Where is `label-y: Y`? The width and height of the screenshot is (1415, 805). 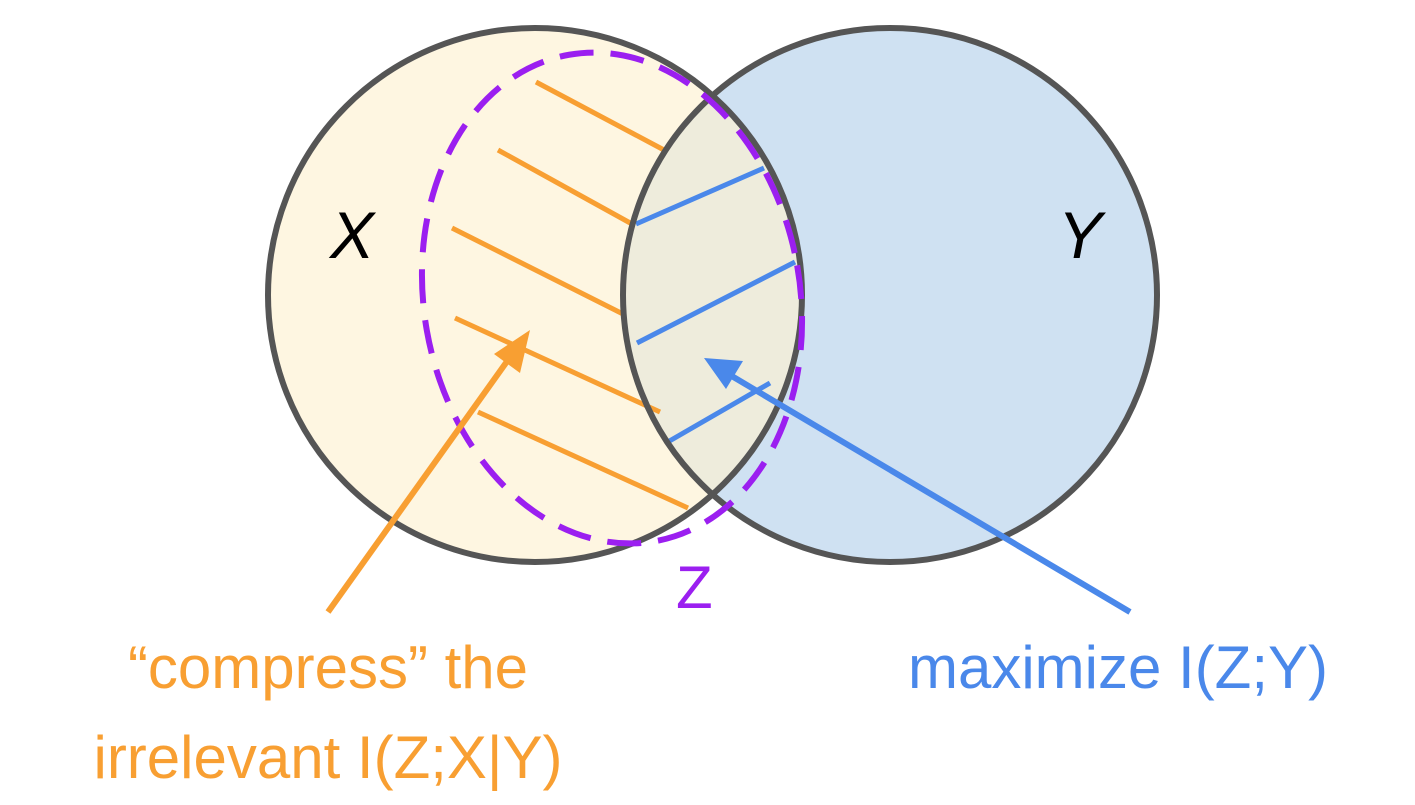 label-y: Y is located at coordinates (1082, 235).